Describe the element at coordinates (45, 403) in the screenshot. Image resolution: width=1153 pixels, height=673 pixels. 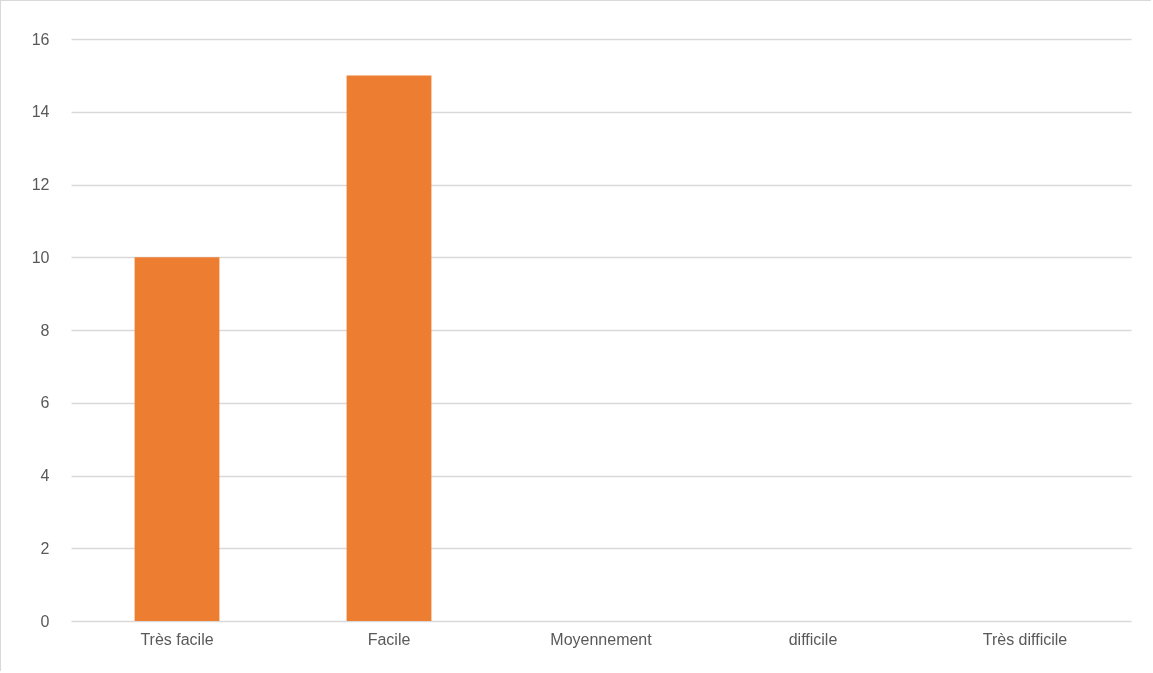
I see `y-tick-label: 6` at that location.